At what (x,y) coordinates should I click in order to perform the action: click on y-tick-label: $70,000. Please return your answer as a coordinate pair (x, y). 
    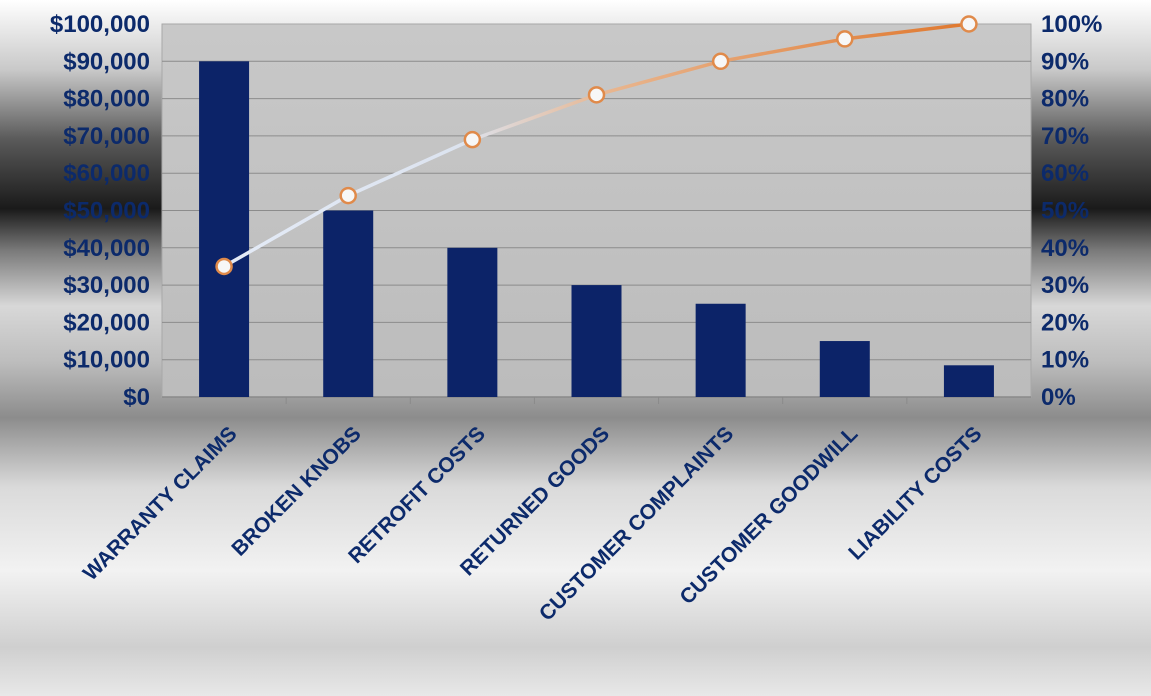
    Looking at the image, I should click on (106, 136).